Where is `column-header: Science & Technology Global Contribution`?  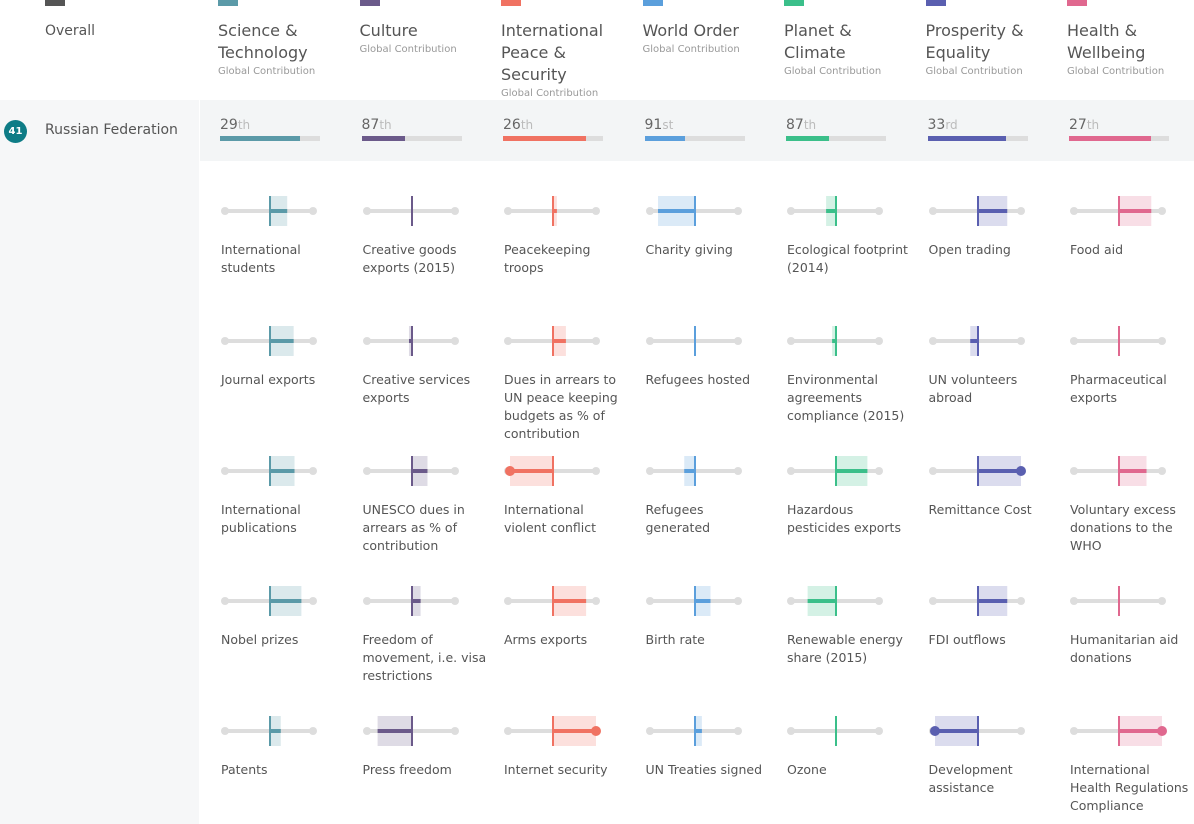
column-header: Science & Technology Global Contribution is located at coordinates (286, 50).